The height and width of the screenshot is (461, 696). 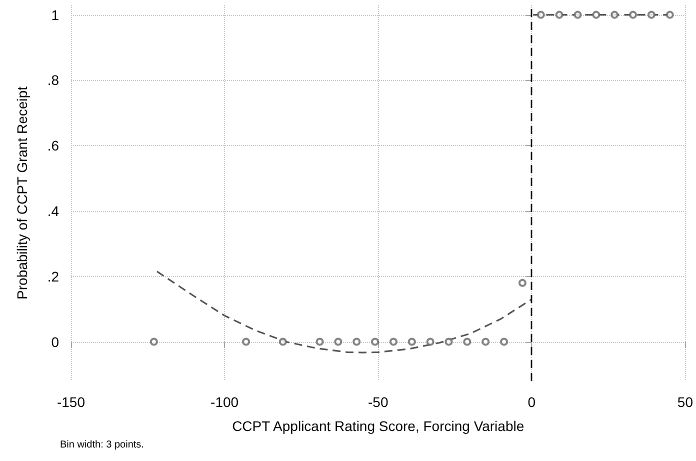 I want to click on y-tick-label: .6, so click(x=53, y=146).